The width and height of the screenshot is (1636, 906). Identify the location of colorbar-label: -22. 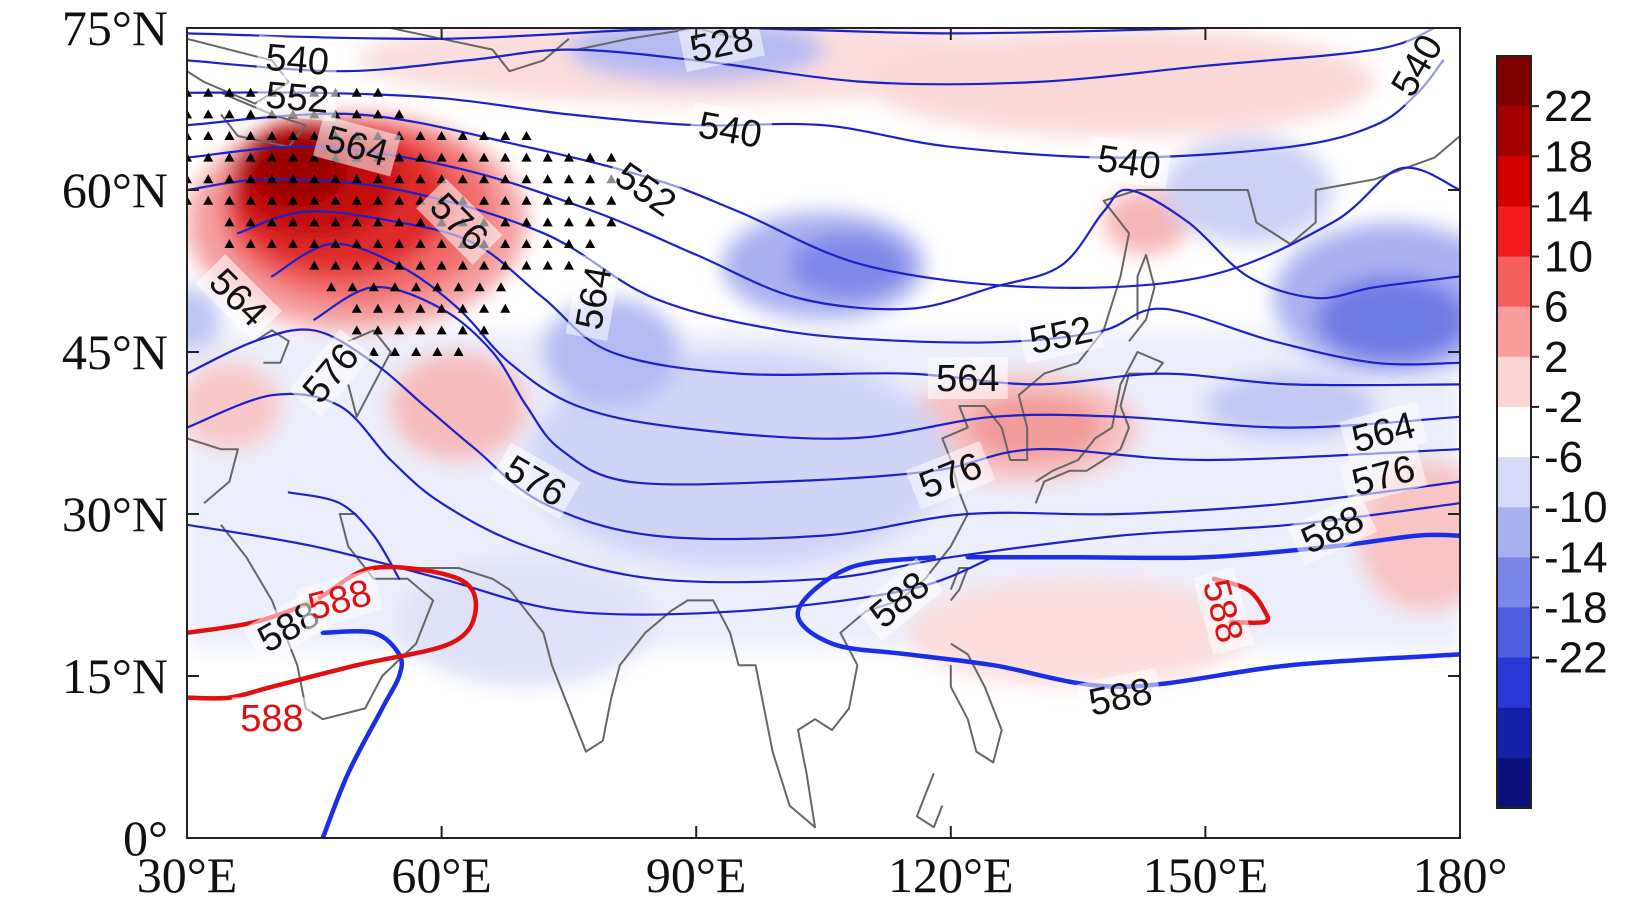
(1576, 658).